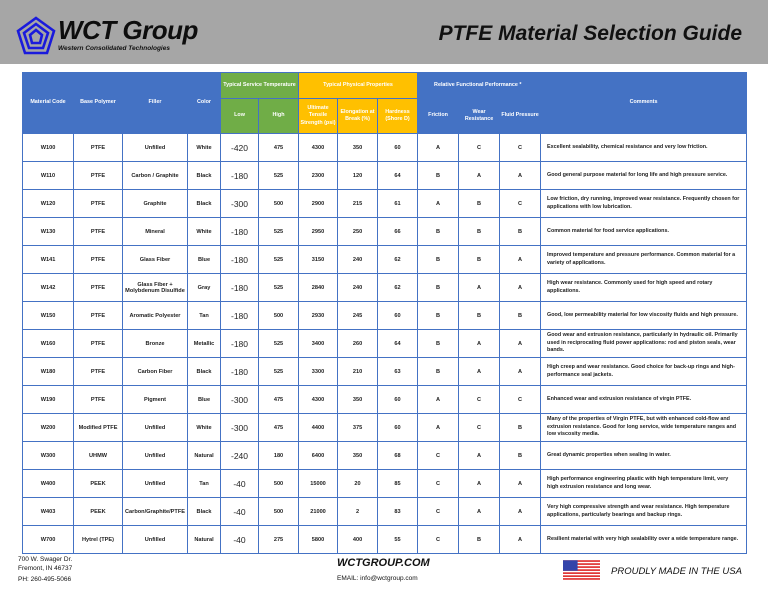 The image size is (768, 594). What do you see at coordinates (48, 259) in the screenshot?
I see `cell-code: W141` at bounding box center [48, 259].